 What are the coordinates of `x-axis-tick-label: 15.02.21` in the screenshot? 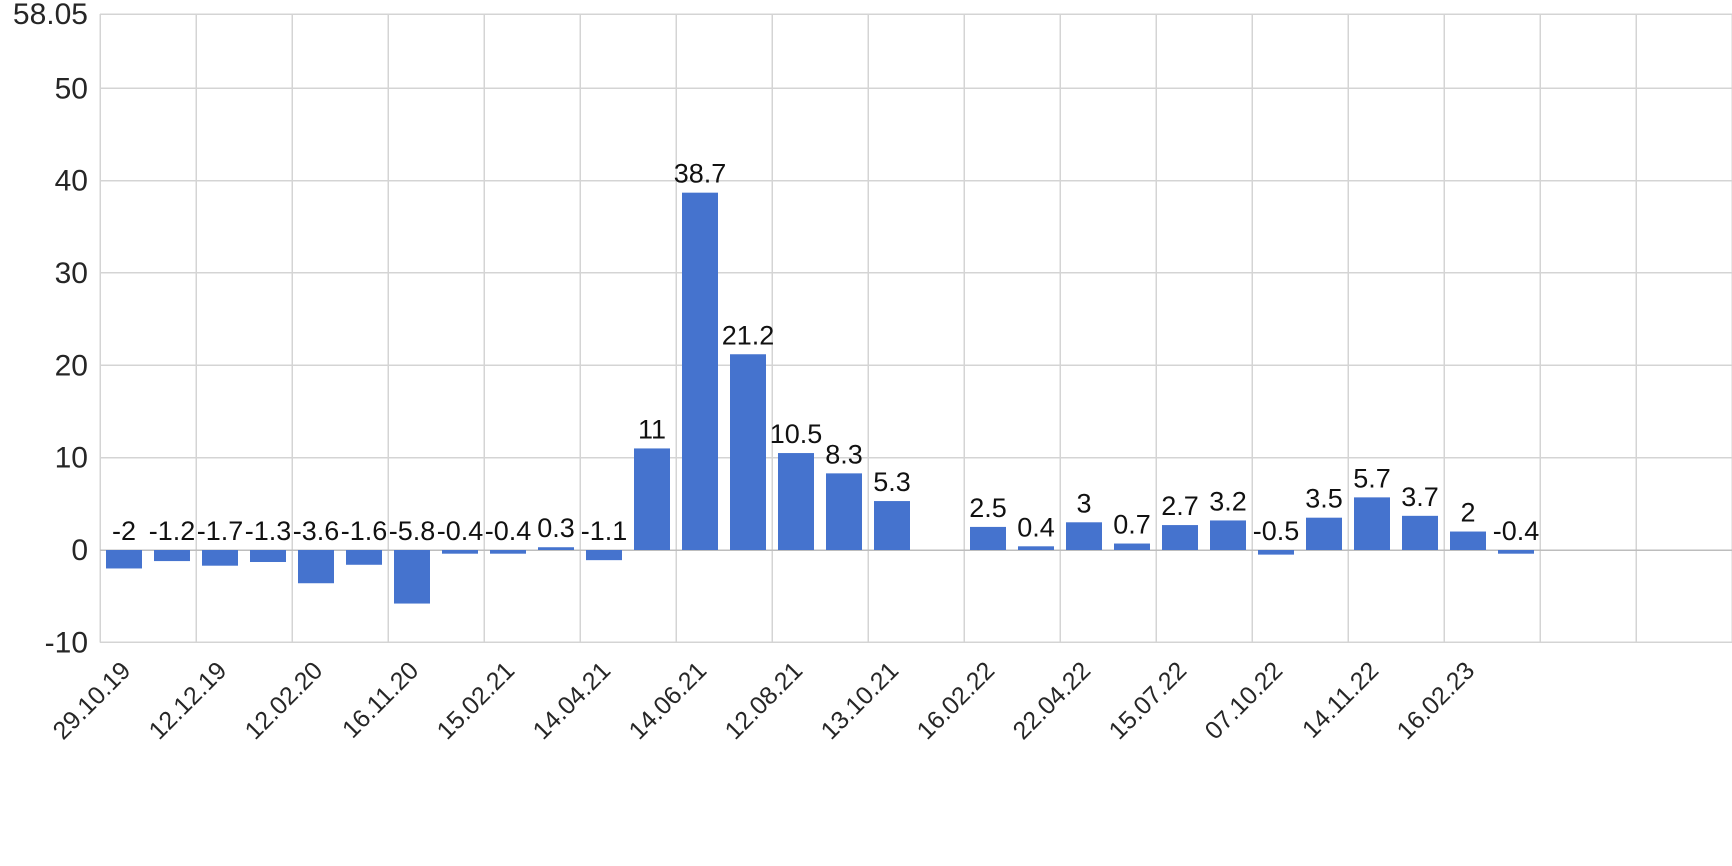 It's located at (476, 700).